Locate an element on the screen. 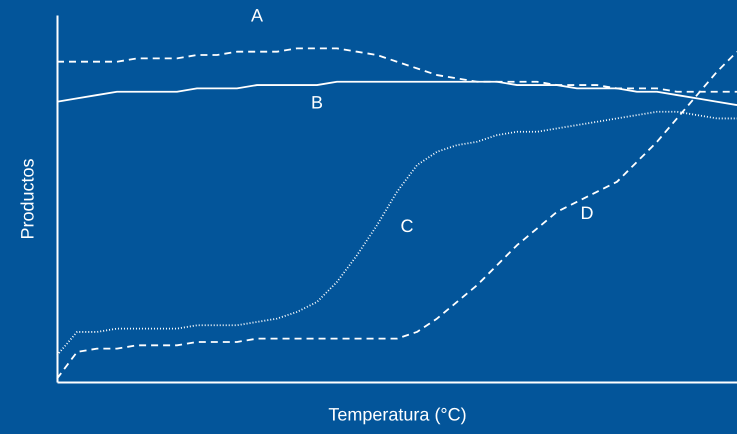 This screenshot has height=434, width=737. y-axis-title: Productos is located at coordinates (28, 199).